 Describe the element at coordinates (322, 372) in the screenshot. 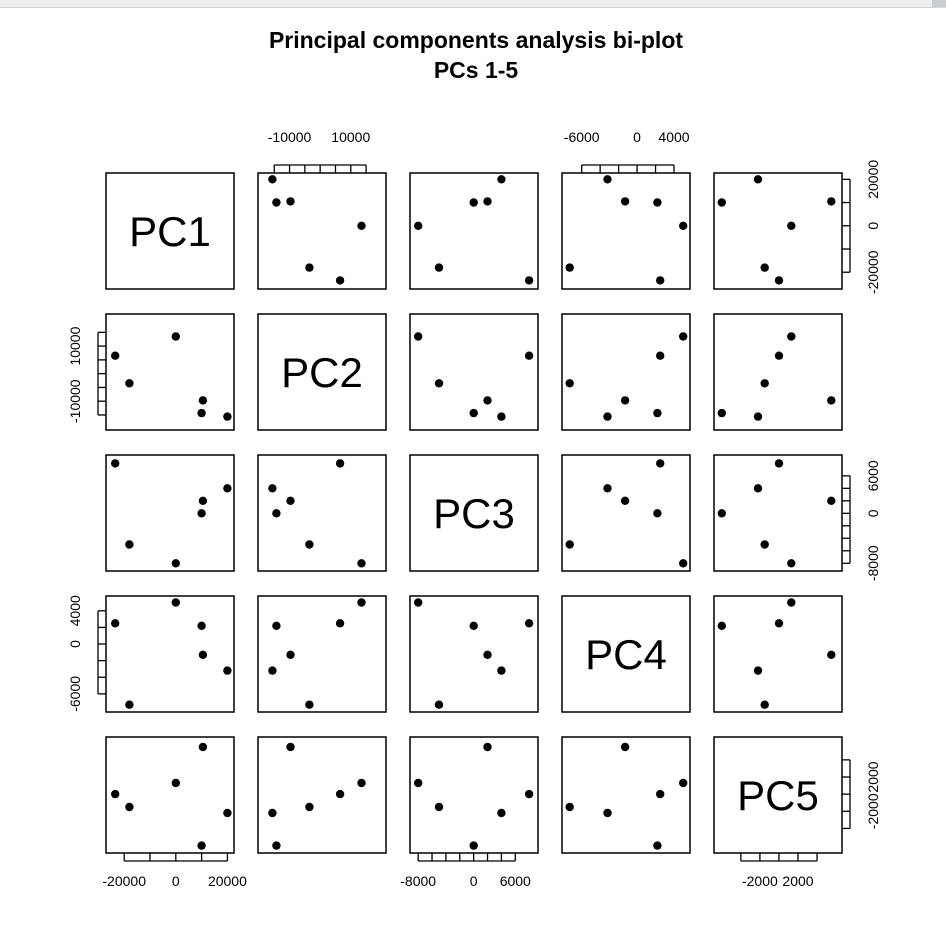

I see `diagonal-label-pc2: PC2` at that location.